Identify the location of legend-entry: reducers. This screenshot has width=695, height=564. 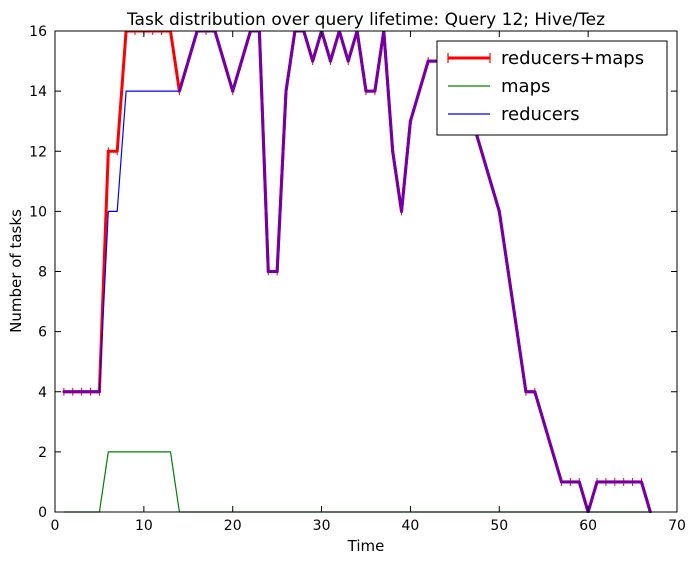
(514, 114).